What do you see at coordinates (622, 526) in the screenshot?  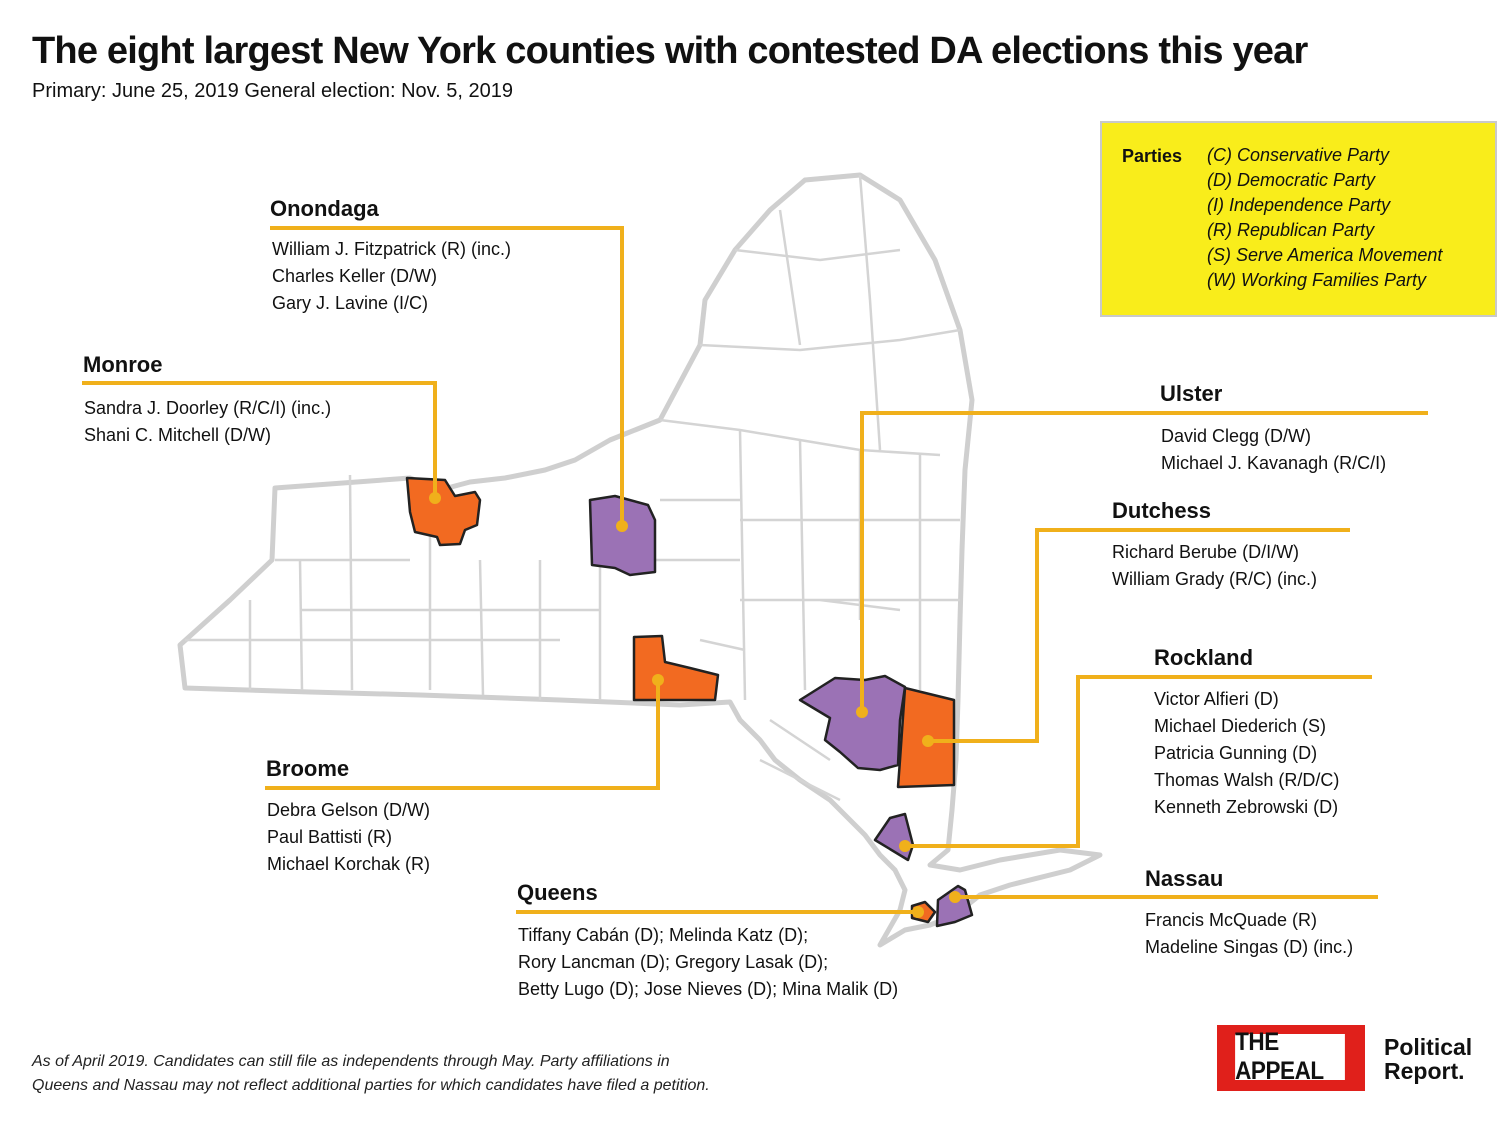 I see `onondaga-dot` at bounding box center [622, 526].